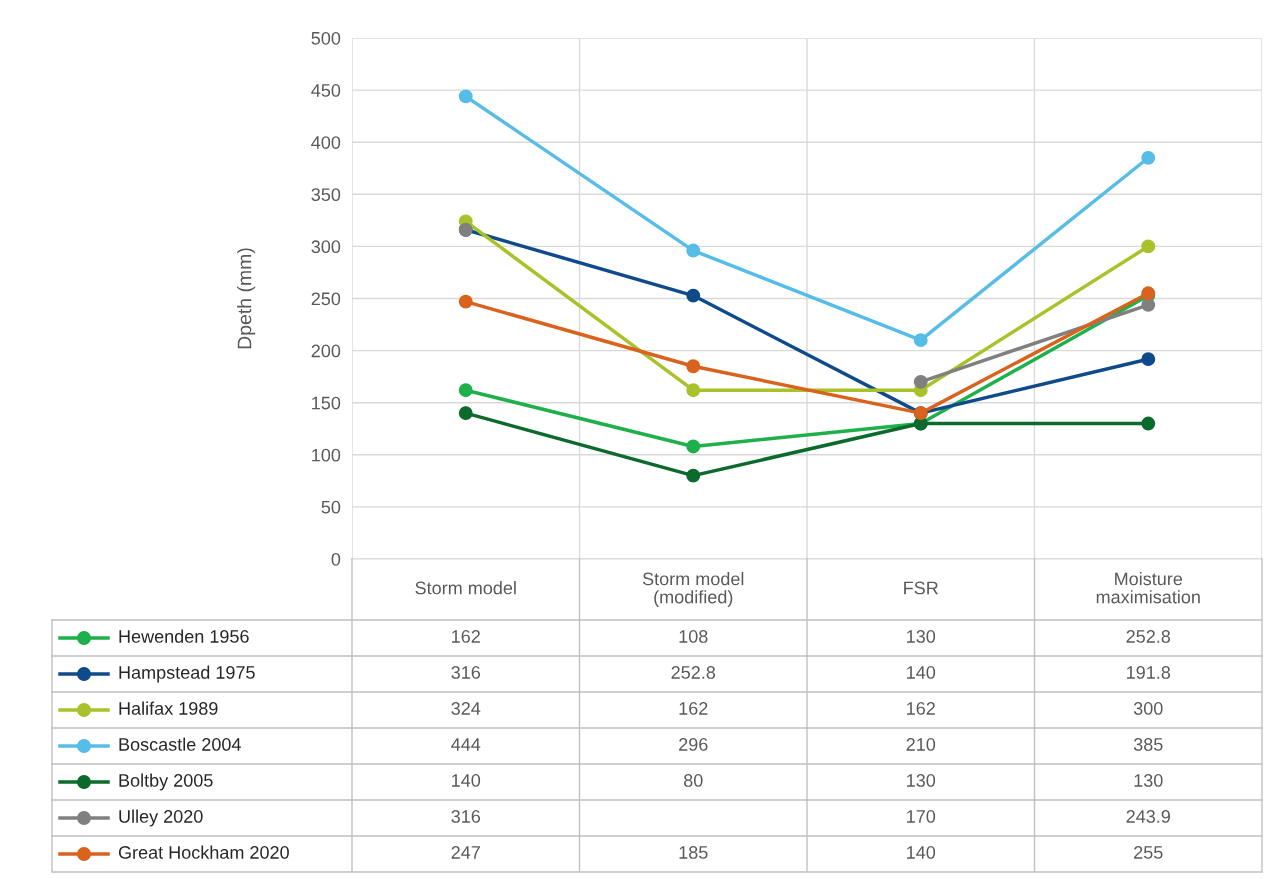 The image size is (1288, 879). I want to click on data-label: 296, so click(693, 744).